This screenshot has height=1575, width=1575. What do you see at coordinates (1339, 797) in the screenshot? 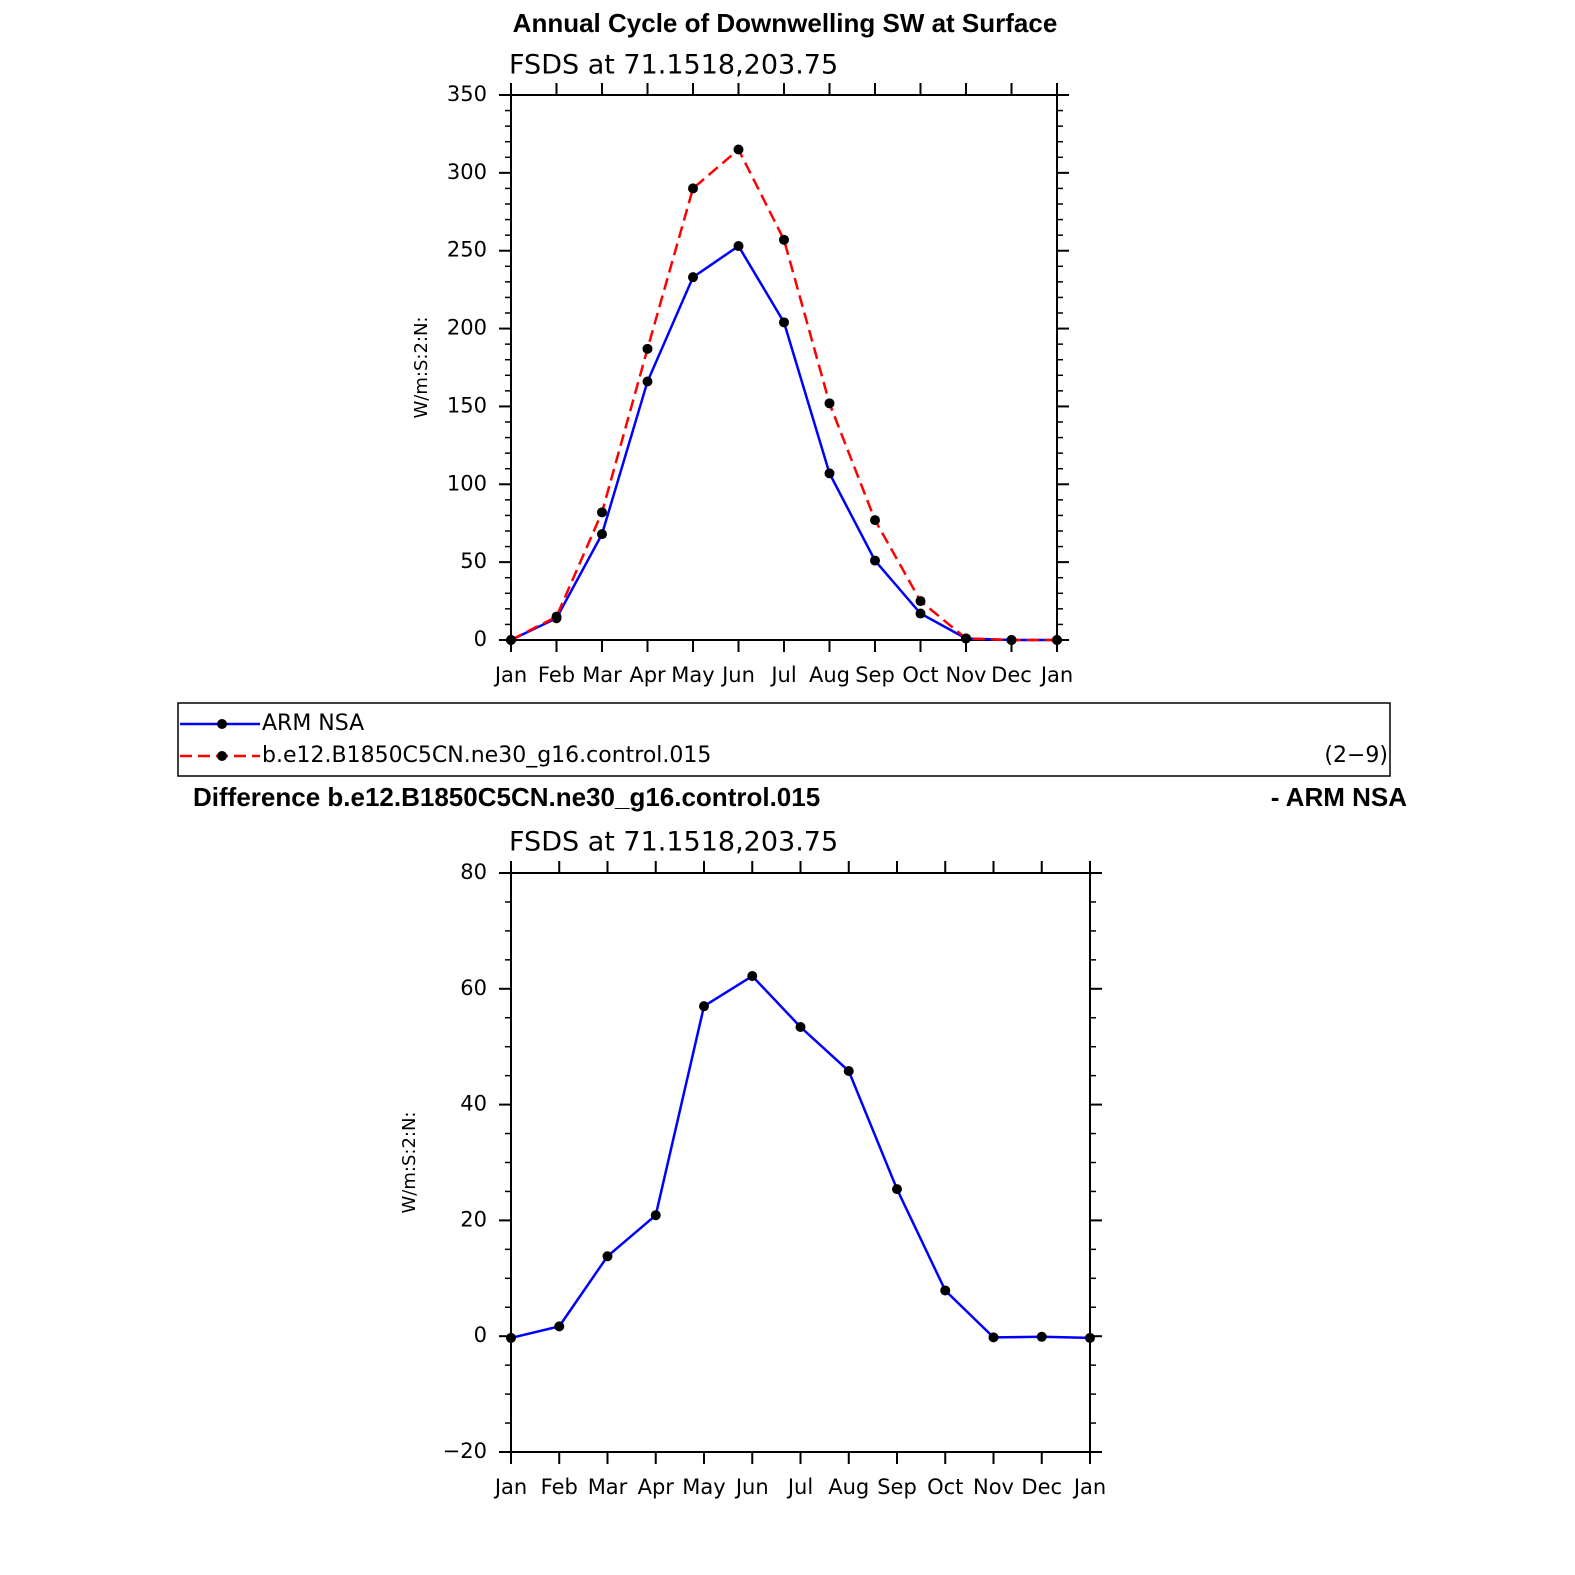
I see `chart-title-right: - ARM NSA` at bounding box center [1339, 797].